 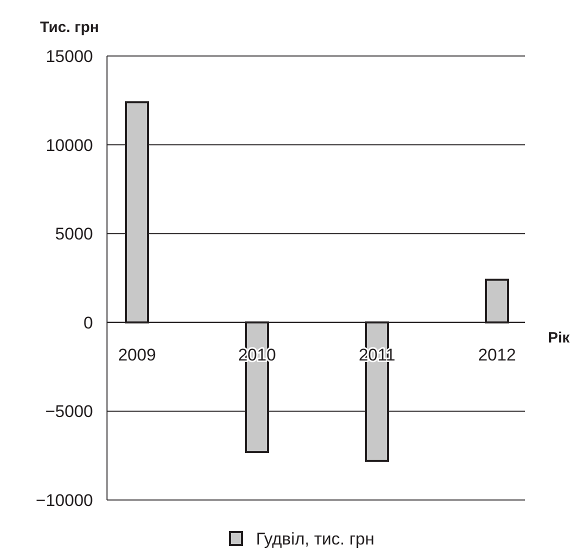 I want to click on x-axis-title: Рік, so click(x=559, y=337).